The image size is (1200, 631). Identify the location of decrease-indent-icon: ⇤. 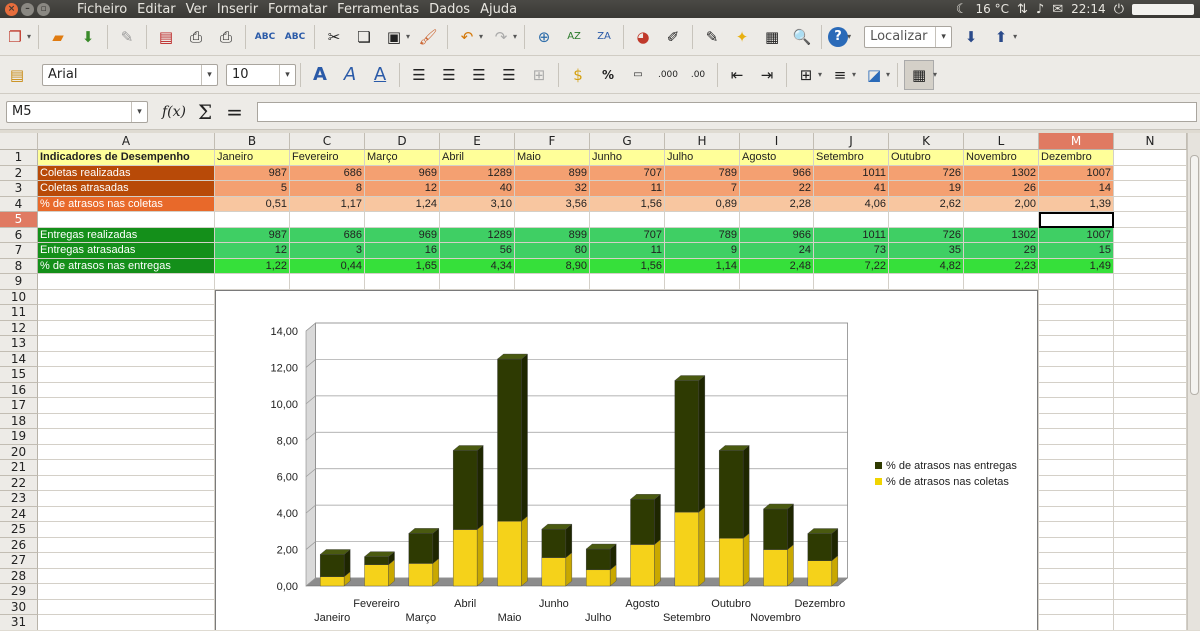
(737, 74).